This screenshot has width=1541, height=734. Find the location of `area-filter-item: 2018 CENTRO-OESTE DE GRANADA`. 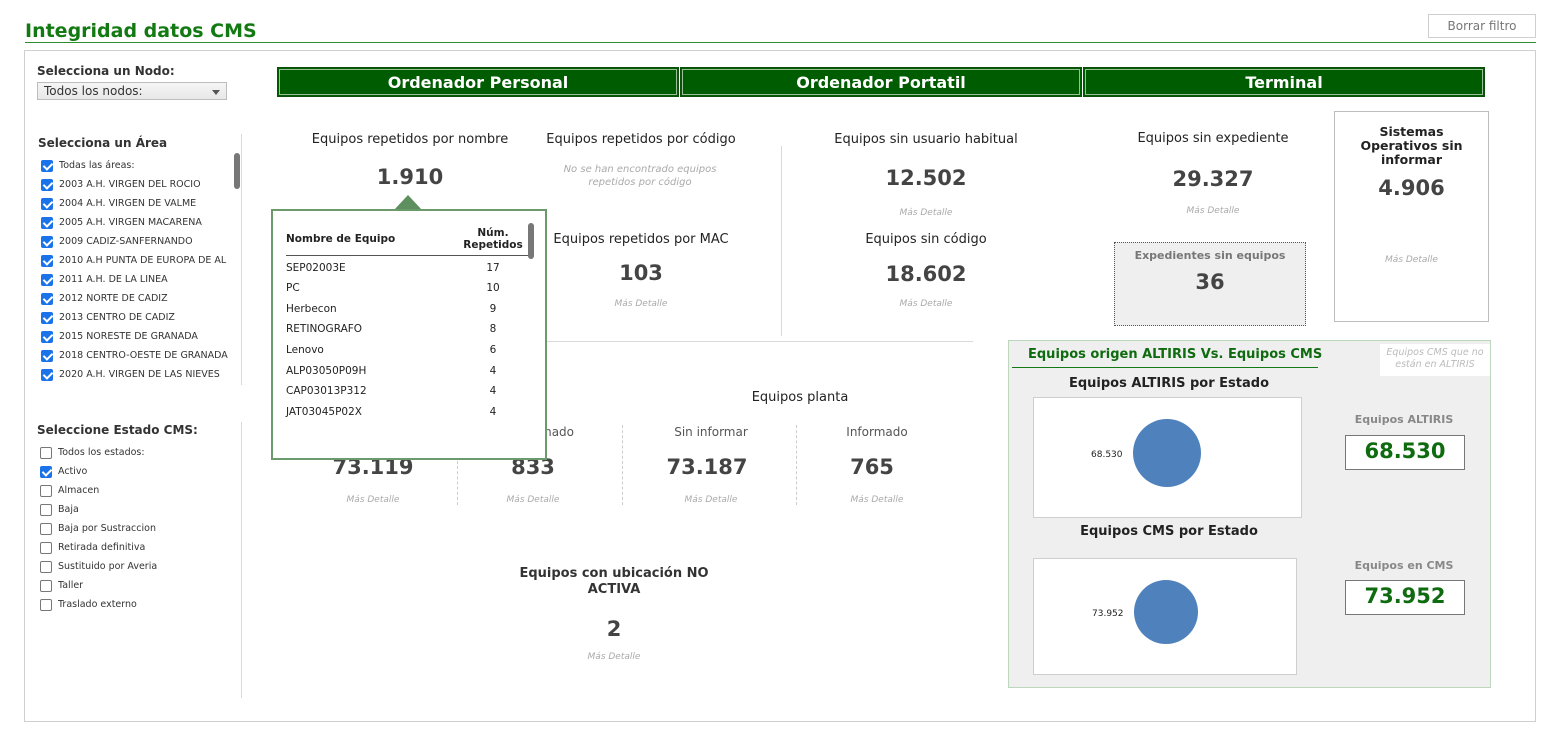

area-filter-item: 2018 CENTRO-OESTE DE GRANADA is located at coordinates (136, 355).